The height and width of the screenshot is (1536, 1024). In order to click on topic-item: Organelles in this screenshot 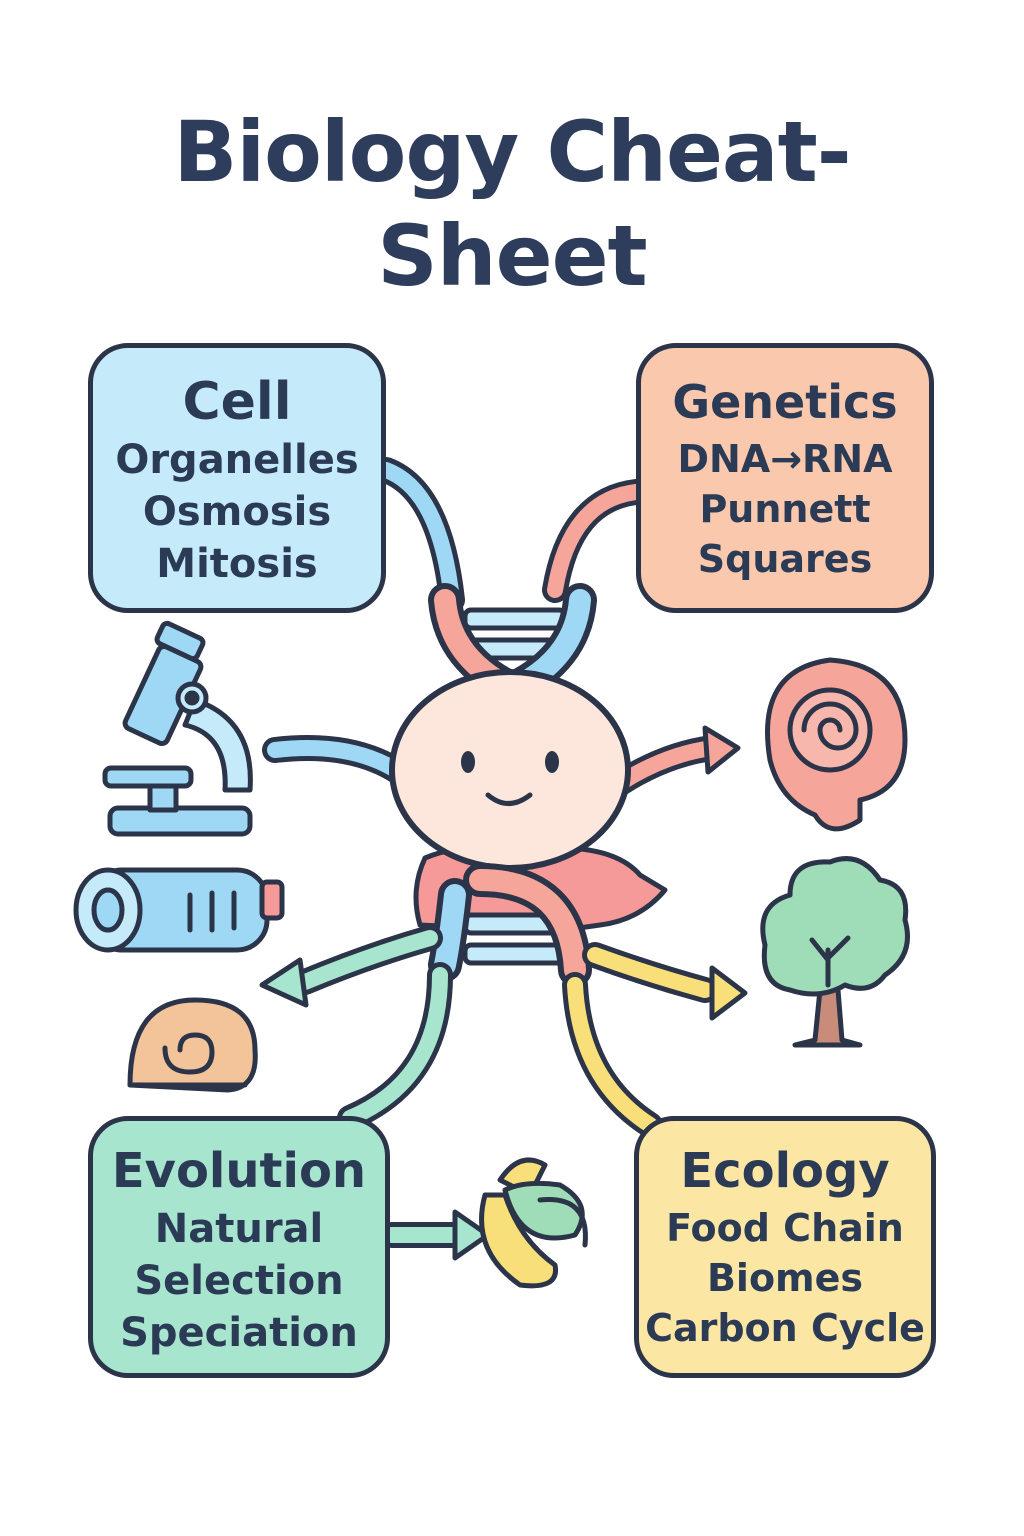, I will do `click(237, 460)`.